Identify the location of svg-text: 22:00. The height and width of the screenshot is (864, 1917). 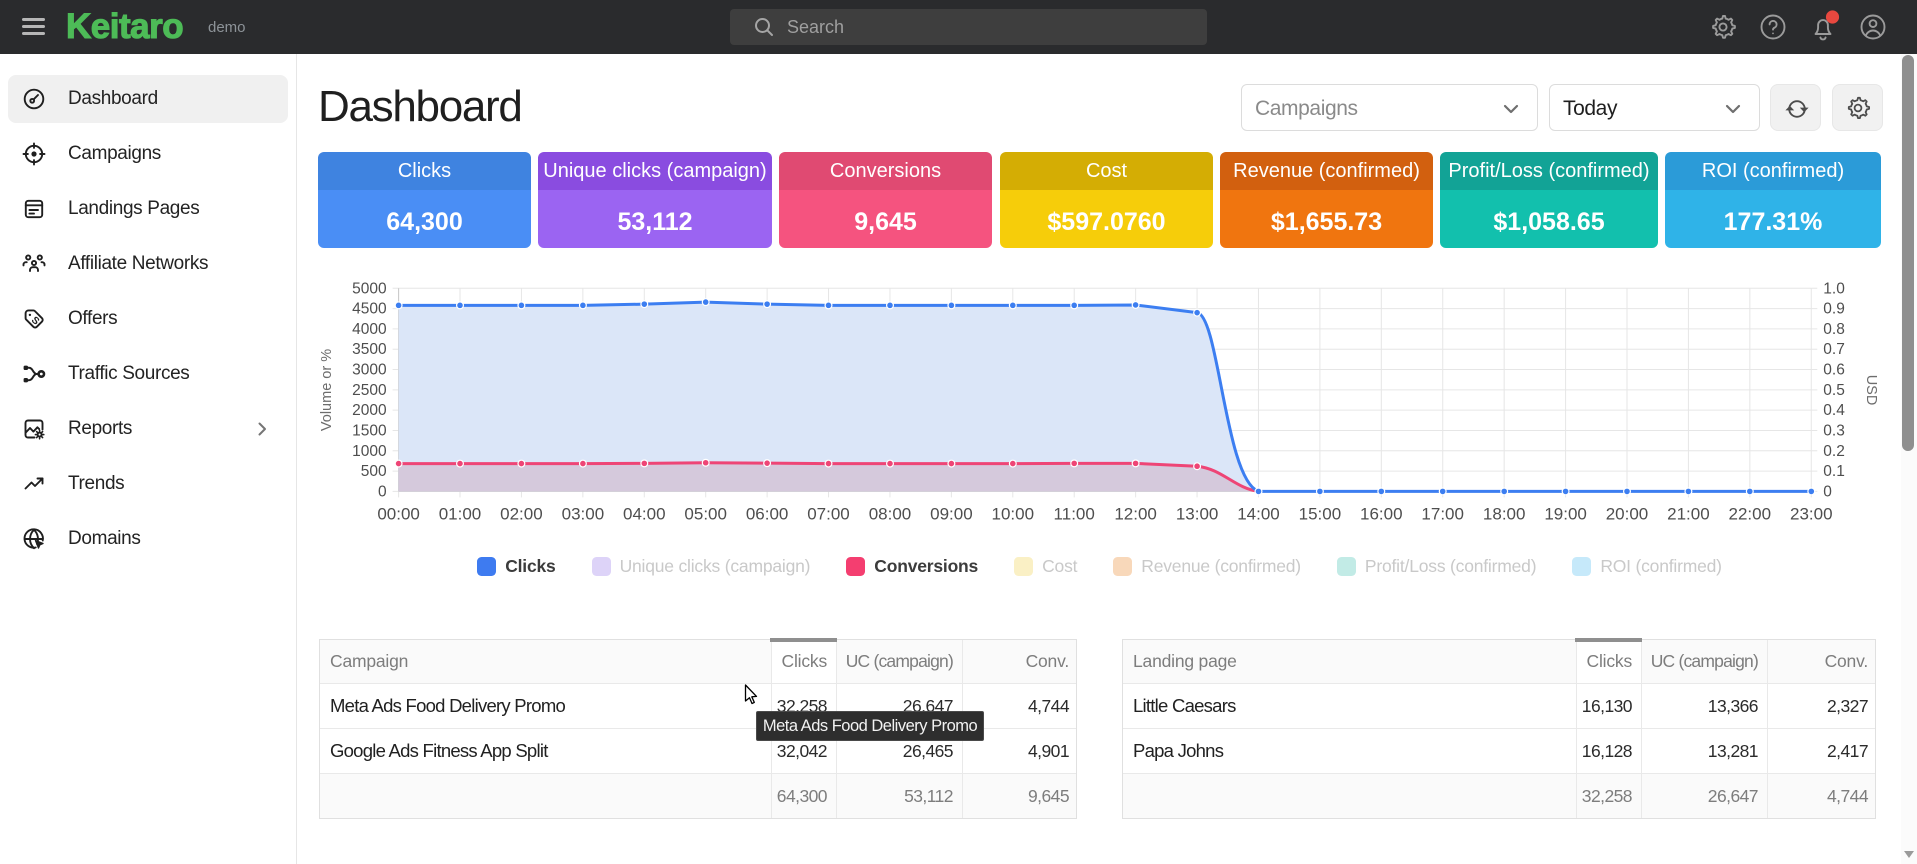
(1750, 513).